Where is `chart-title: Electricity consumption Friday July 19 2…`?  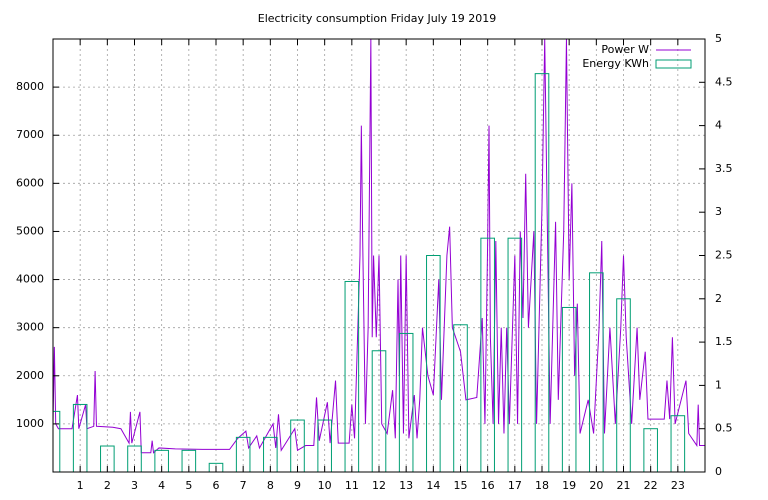 chart-title: Electricity consumption Friday July 19 2… is located at coordinates (377, 18).